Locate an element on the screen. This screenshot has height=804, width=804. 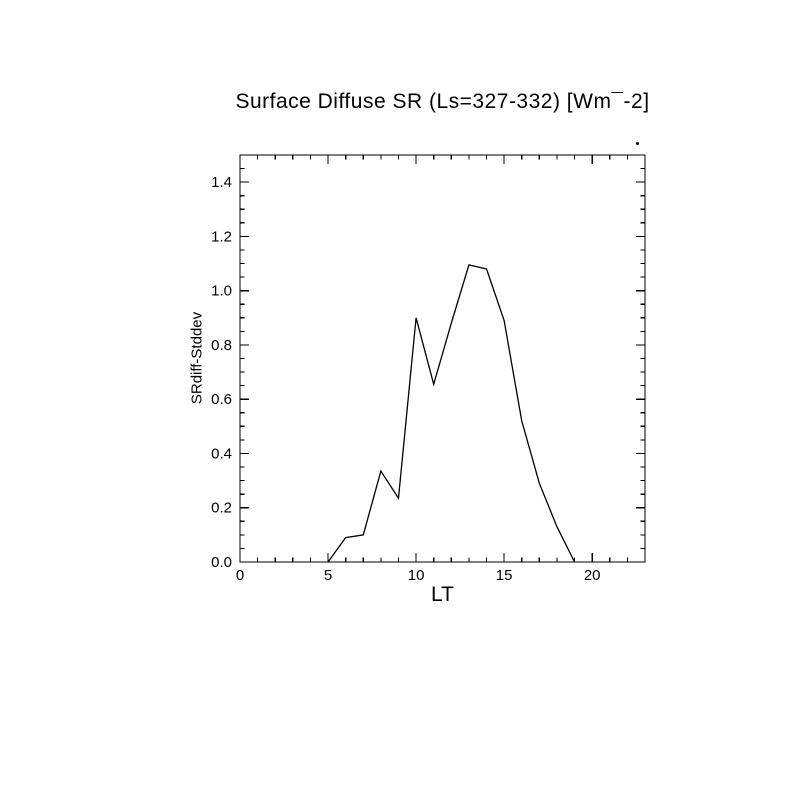
y-axis-tick-label: 1.4 is located at coordinates (221, 182).